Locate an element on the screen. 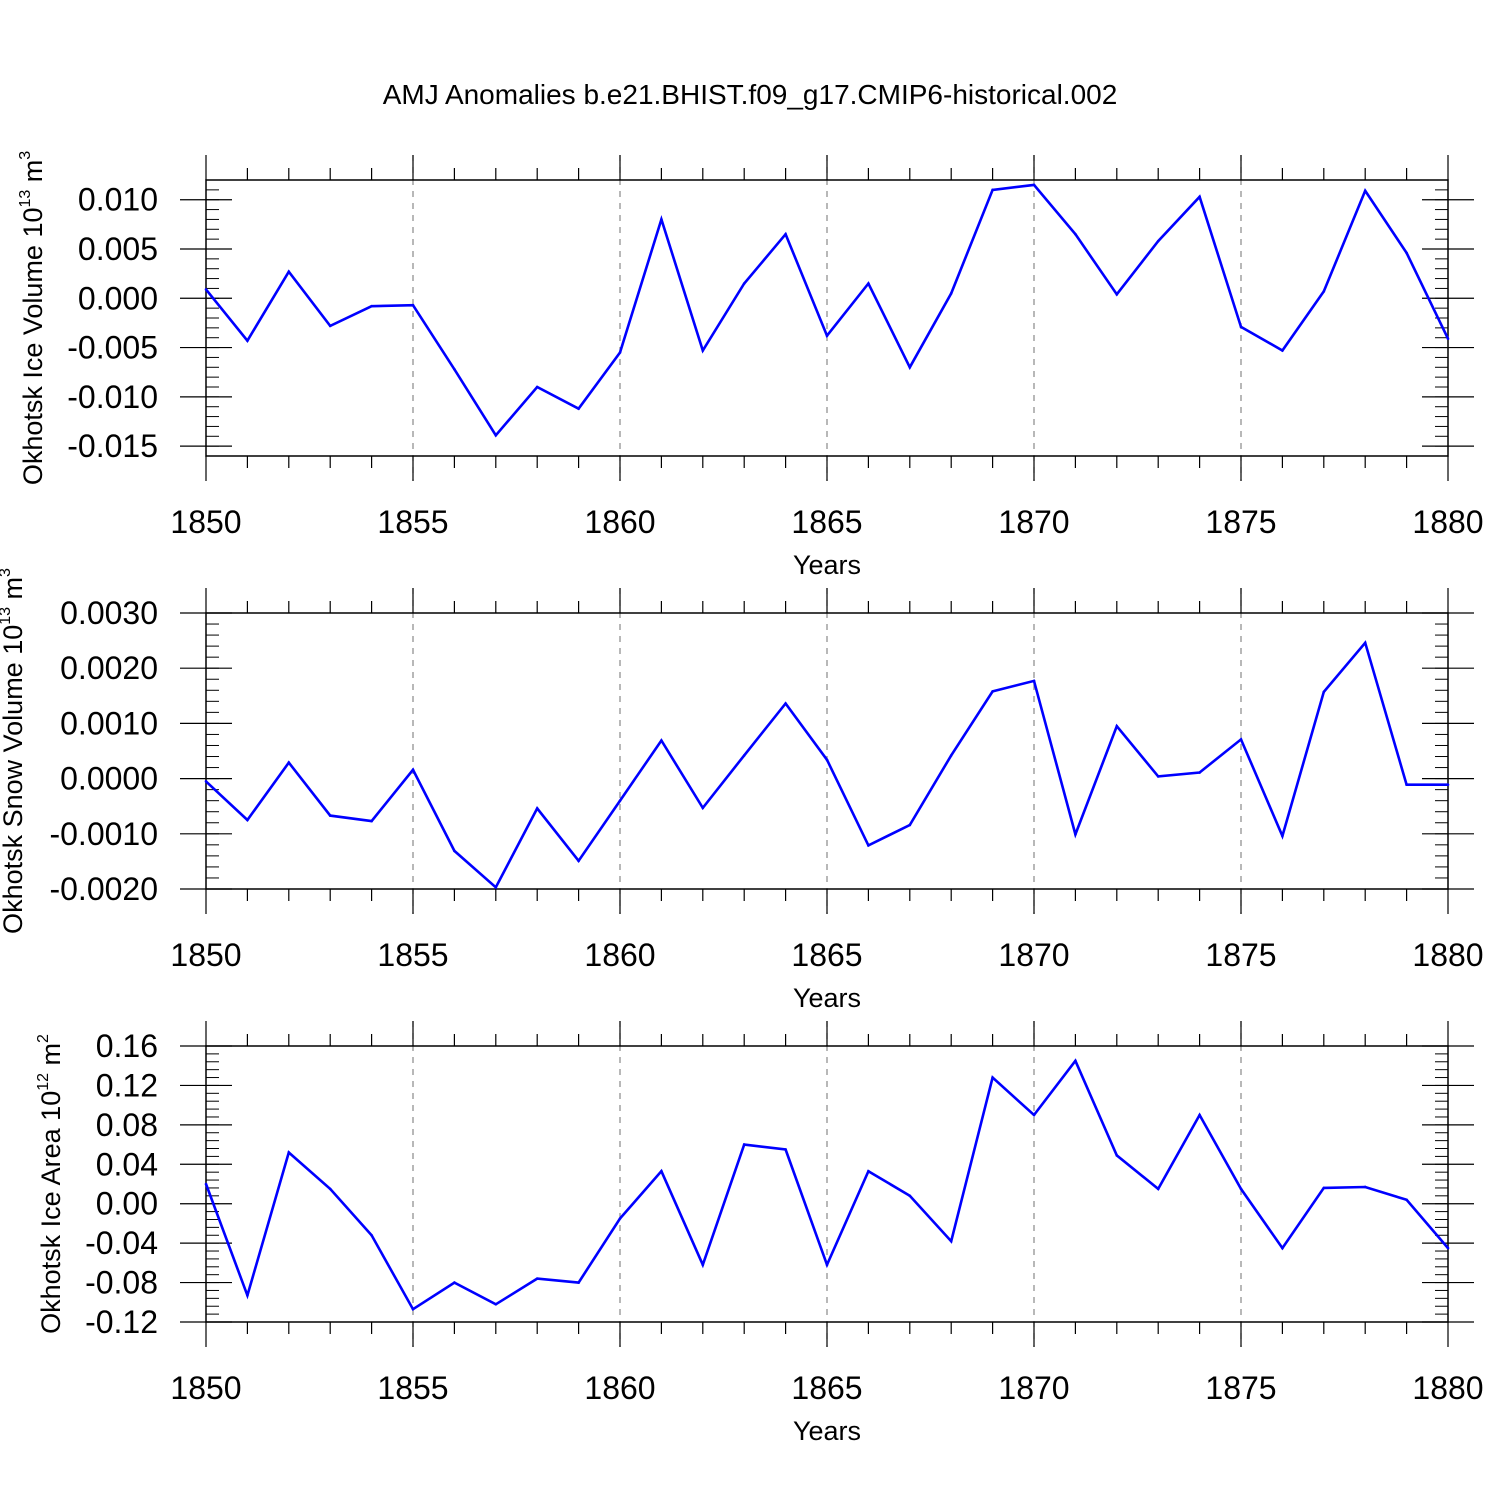  x-tick-label: 1865 is located at coordinates (826, 522).